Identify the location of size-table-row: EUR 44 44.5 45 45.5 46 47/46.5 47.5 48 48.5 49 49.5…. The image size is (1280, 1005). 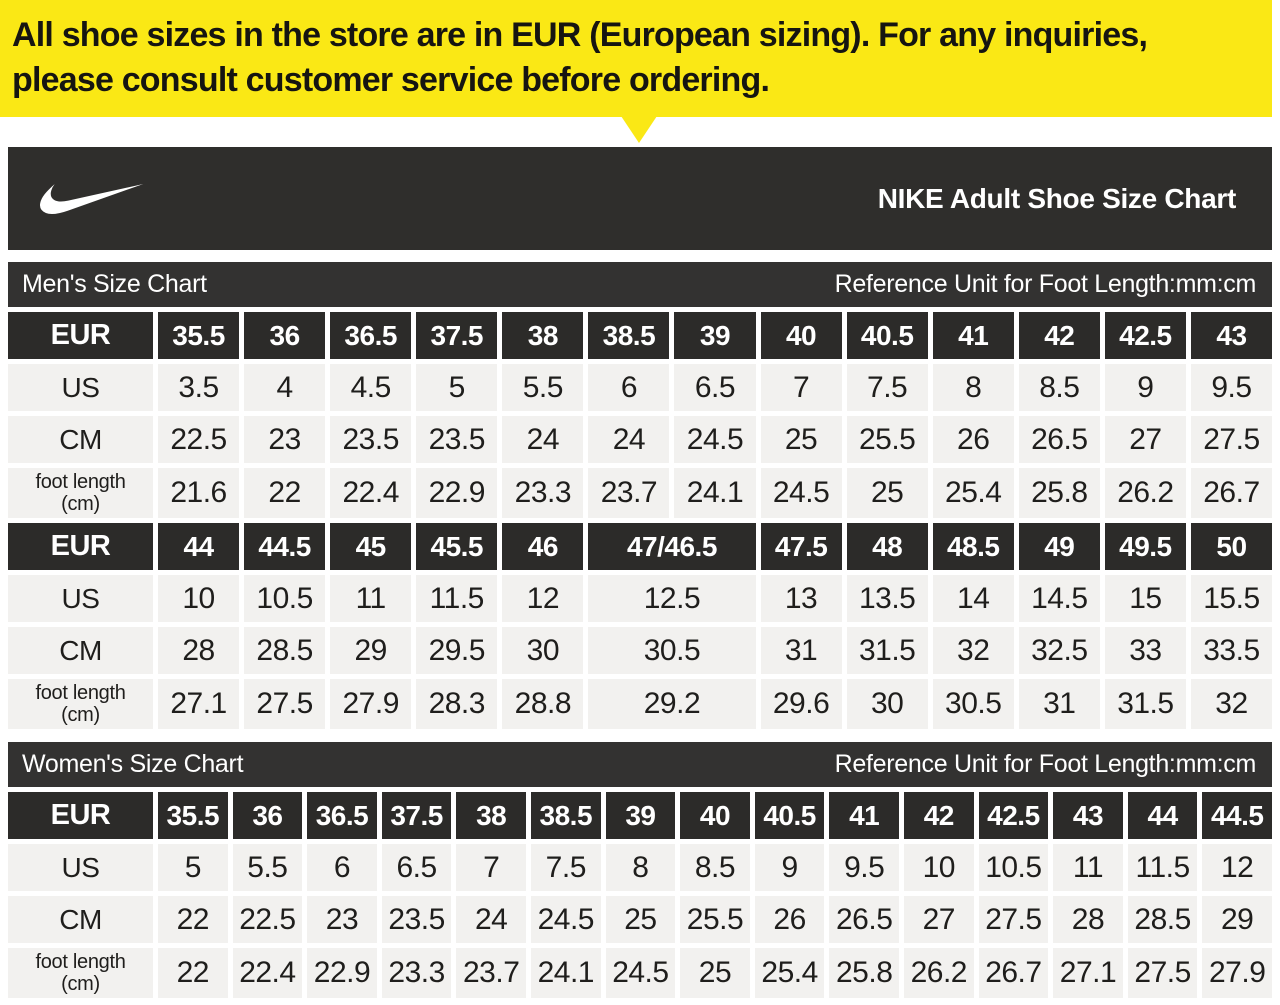
(640, 546).